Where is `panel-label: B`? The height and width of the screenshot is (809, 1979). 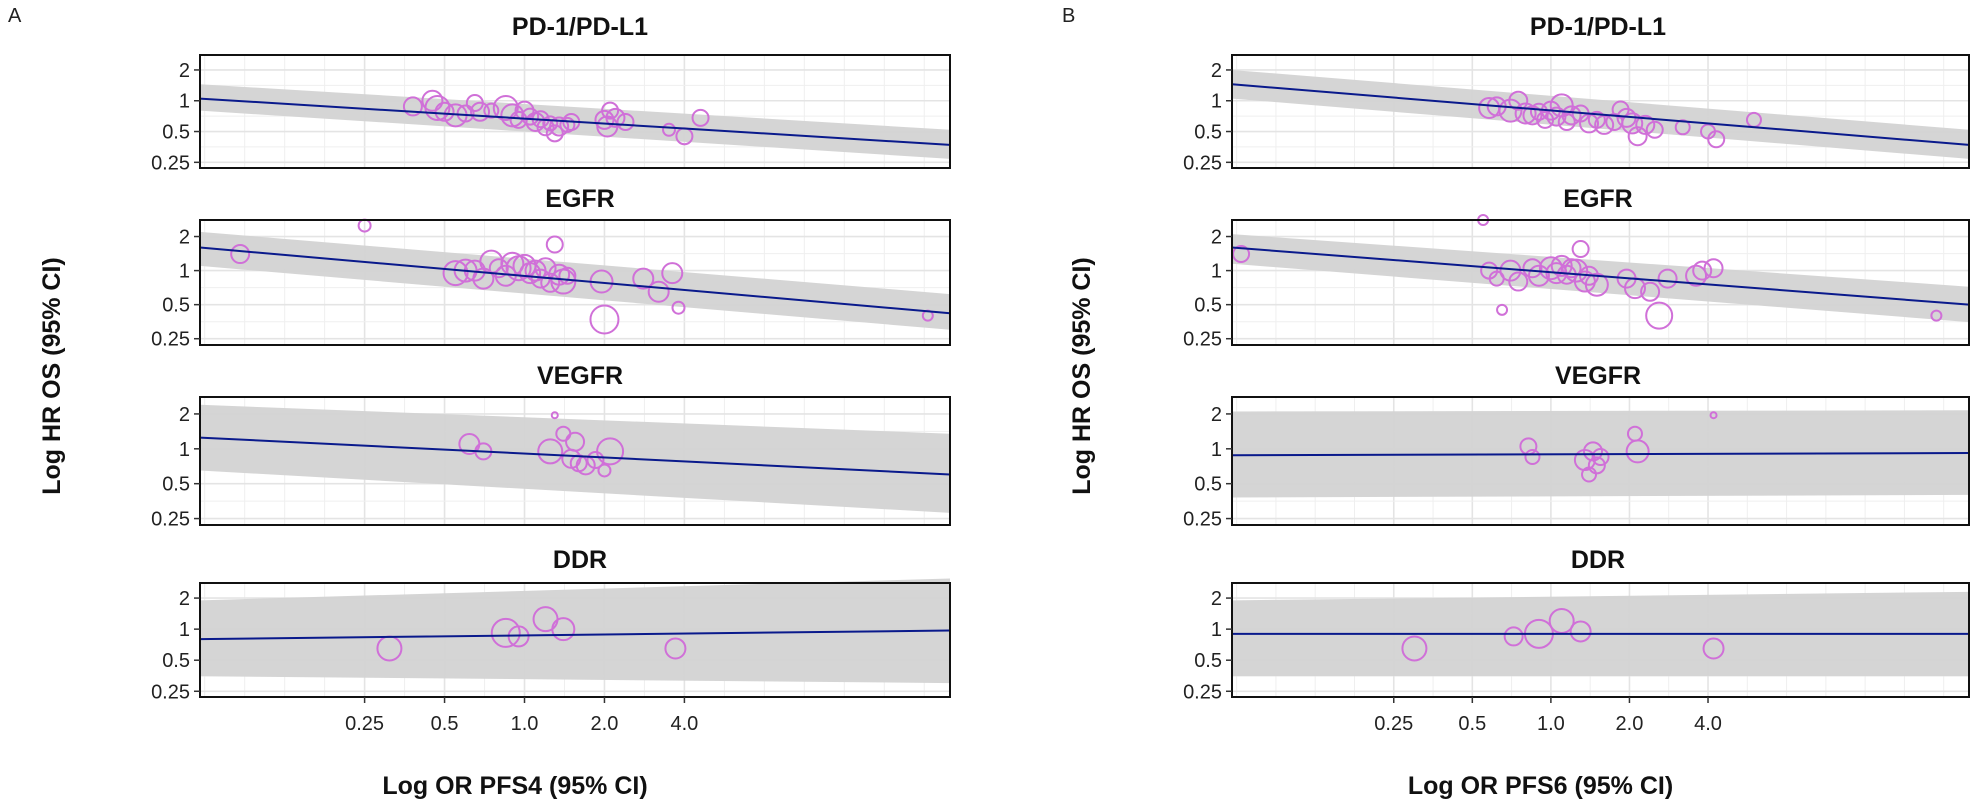 panel-label: B is located at coordinates (1068, 16).